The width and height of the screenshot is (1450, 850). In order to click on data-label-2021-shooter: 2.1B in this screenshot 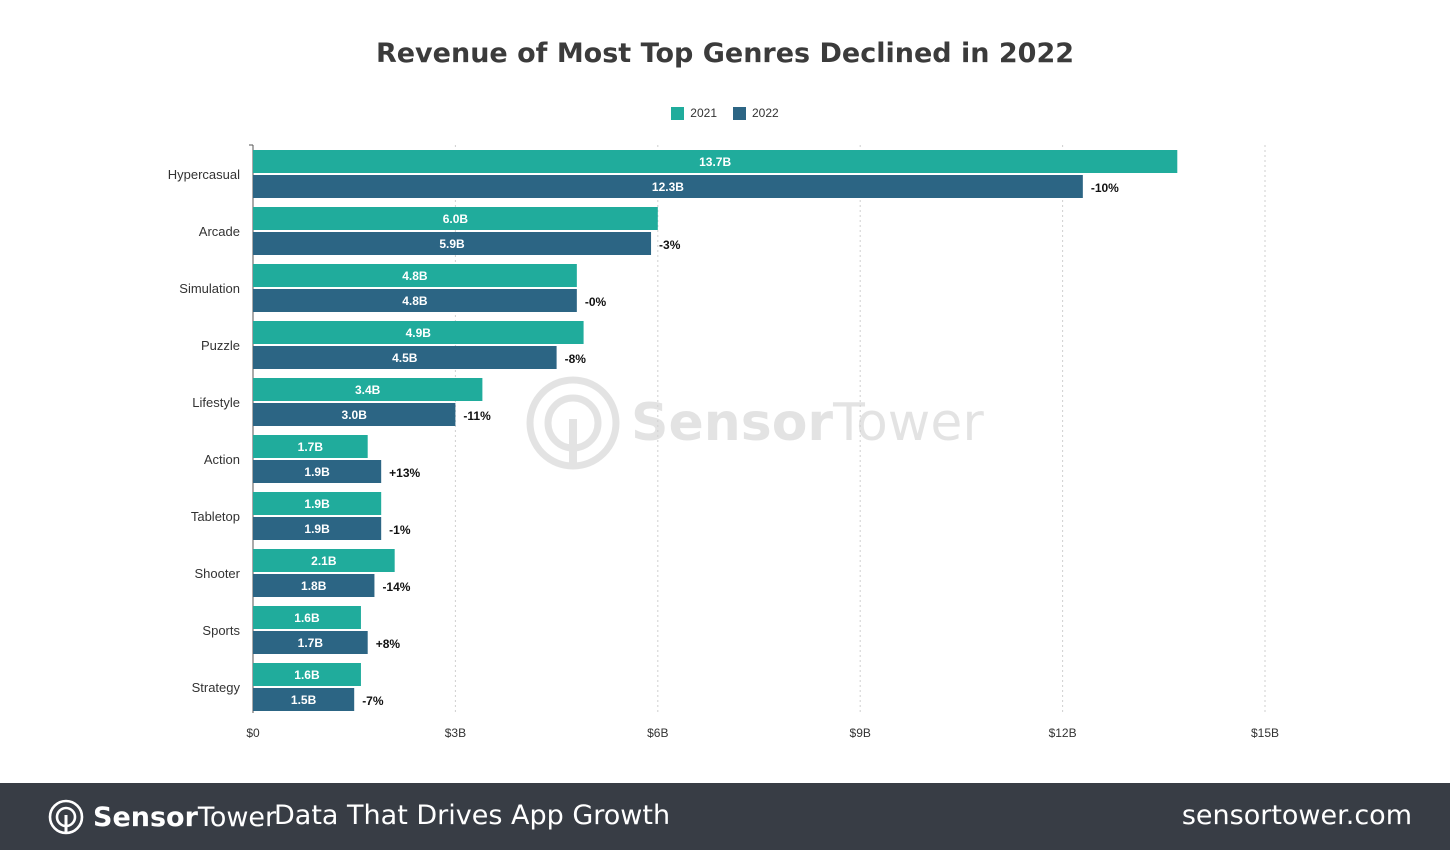, I will do `click(324, 561)`.